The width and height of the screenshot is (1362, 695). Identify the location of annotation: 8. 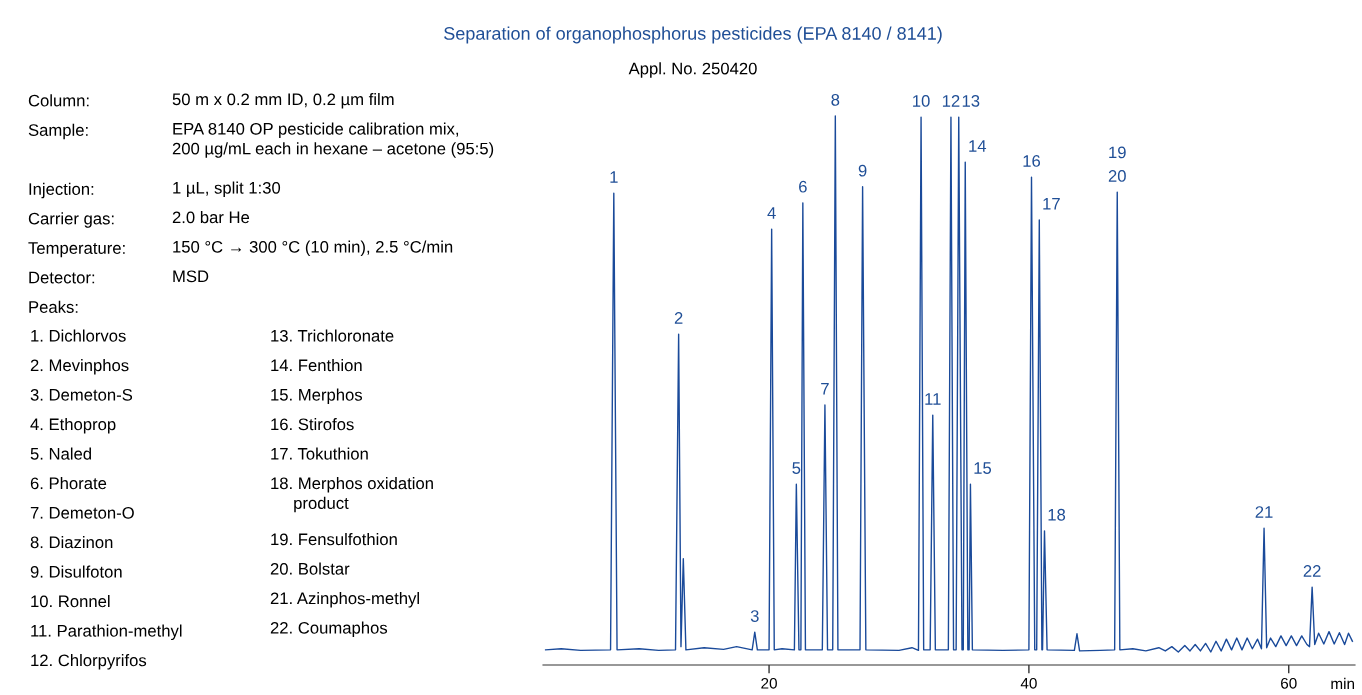
(835, 99).